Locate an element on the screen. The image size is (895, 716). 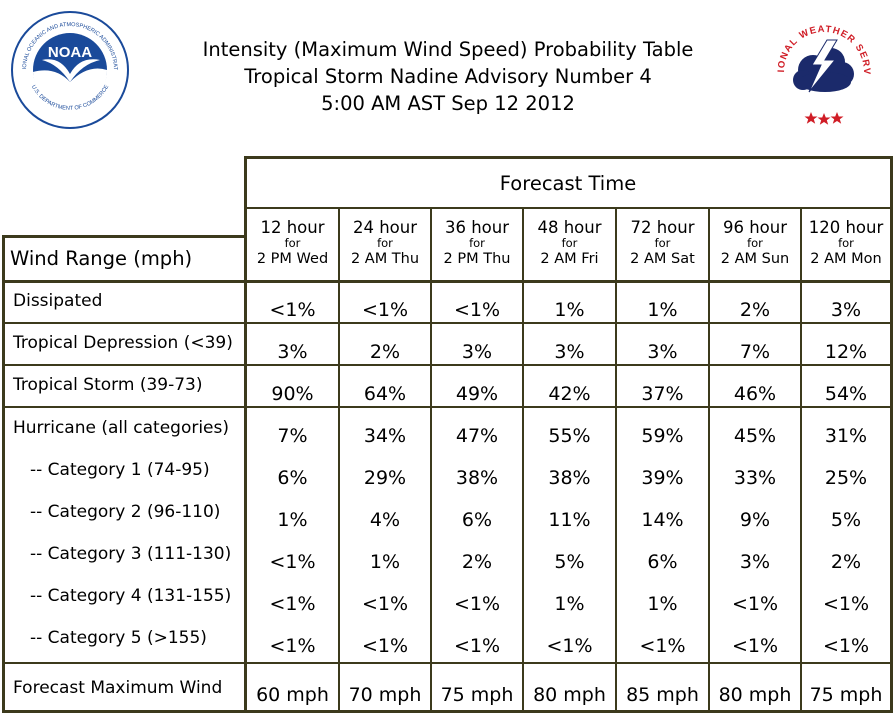
forecast-hours-label: 12 hour is located at coordinates (292, 227).